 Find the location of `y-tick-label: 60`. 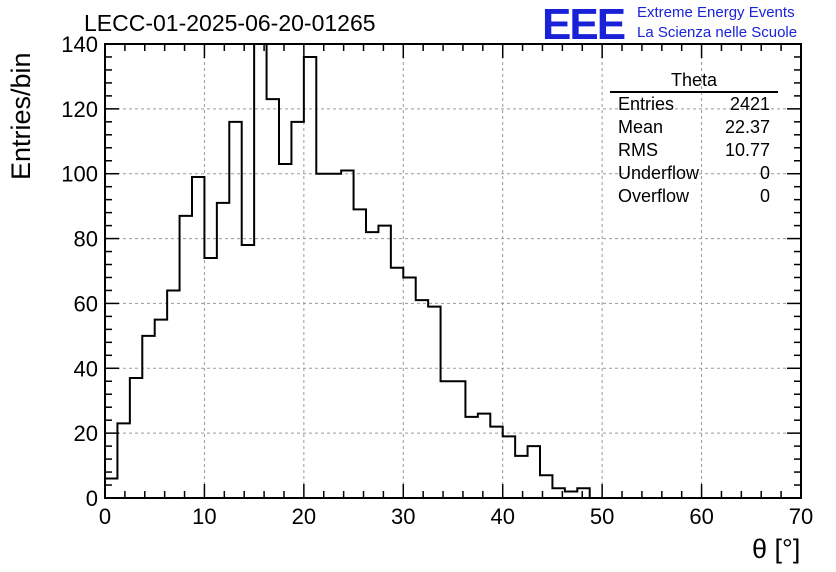

y-tick-label: 60 is located at coordinates (86, 303).